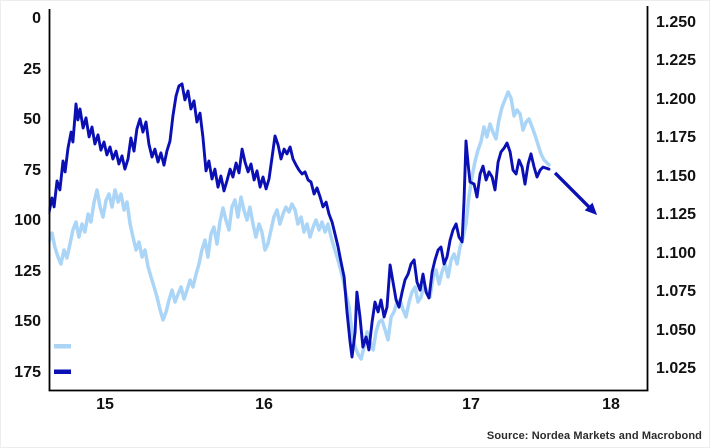  Describe the element at coordinates (676, 330) in the screenshot. I see `right-axis-tick-label: 1.050` at that location.